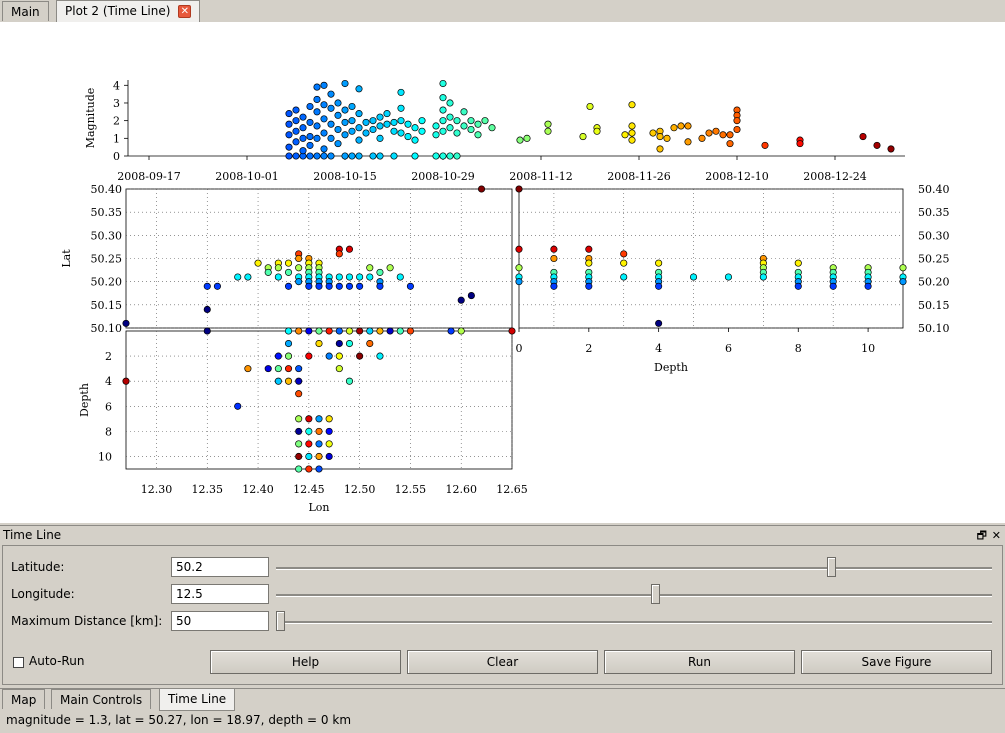 The height and width of the screenshot is (733, 1005). Describe the element at coordinates (24, 699) in the screenshot. I see `tab-map: Map` at that location.